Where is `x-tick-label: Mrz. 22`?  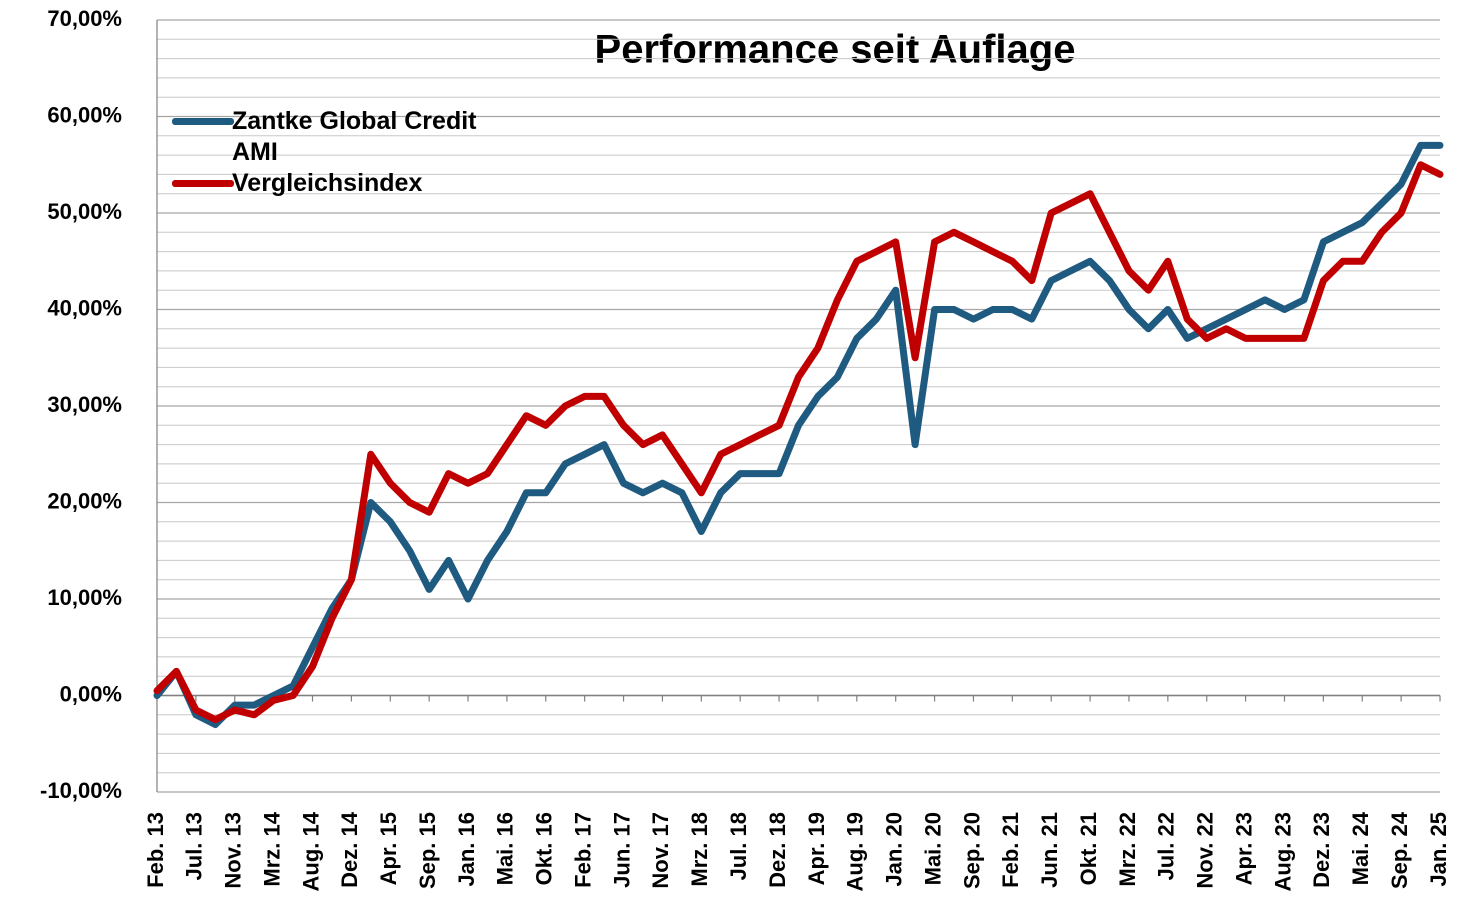
x-tick-label: Mrz. 22 is located at coordinates (1127, 849).